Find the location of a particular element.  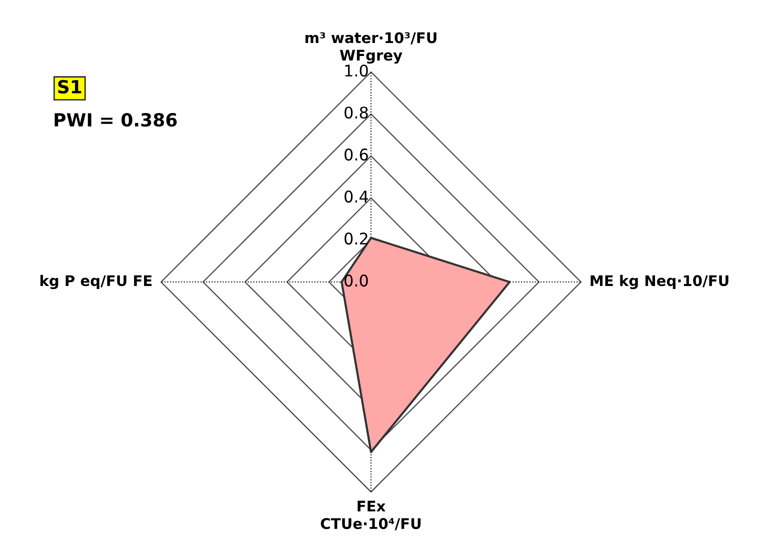

y-tick-label: 0.6 is located at coordinates (356, 154).